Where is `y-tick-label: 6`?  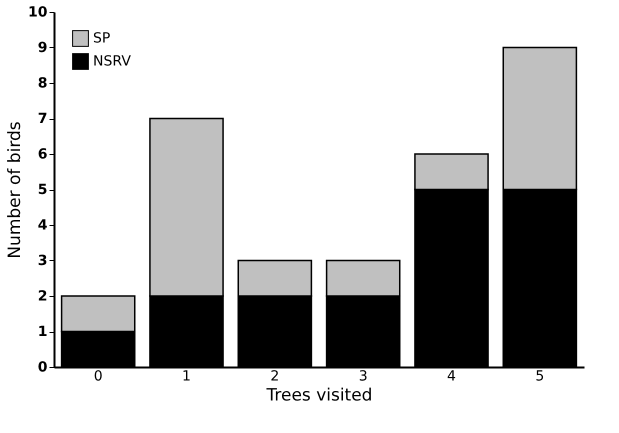
y-tick-label: 6 is located at coordinates (43, 154).